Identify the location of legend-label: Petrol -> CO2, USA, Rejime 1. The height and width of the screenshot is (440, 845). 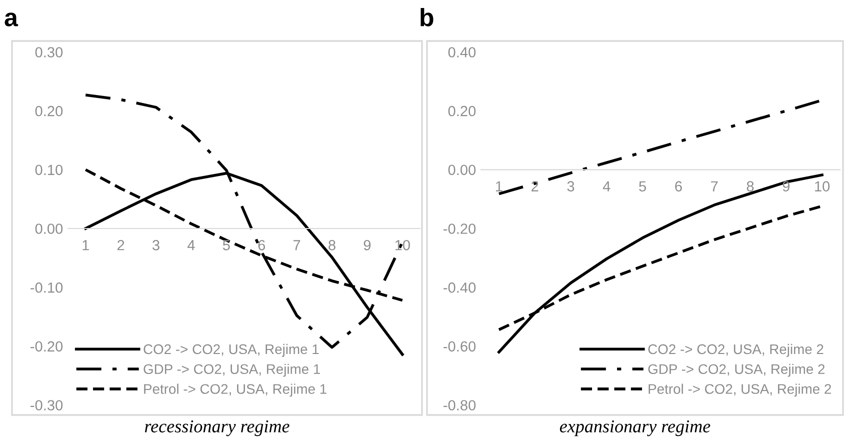
(235, 390).